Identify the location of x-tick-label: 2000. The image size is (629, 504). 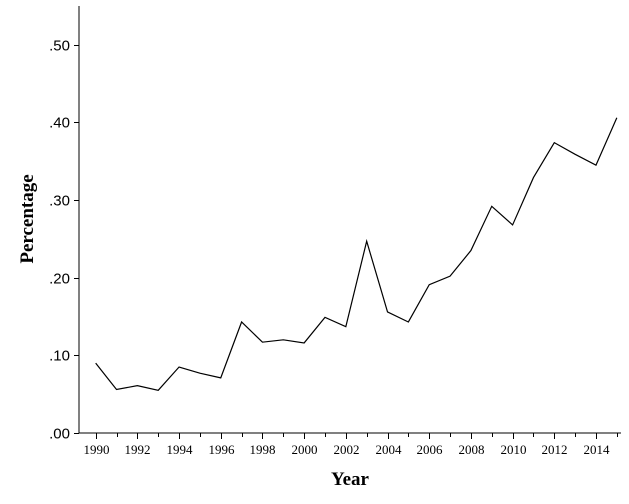
(305, 449).